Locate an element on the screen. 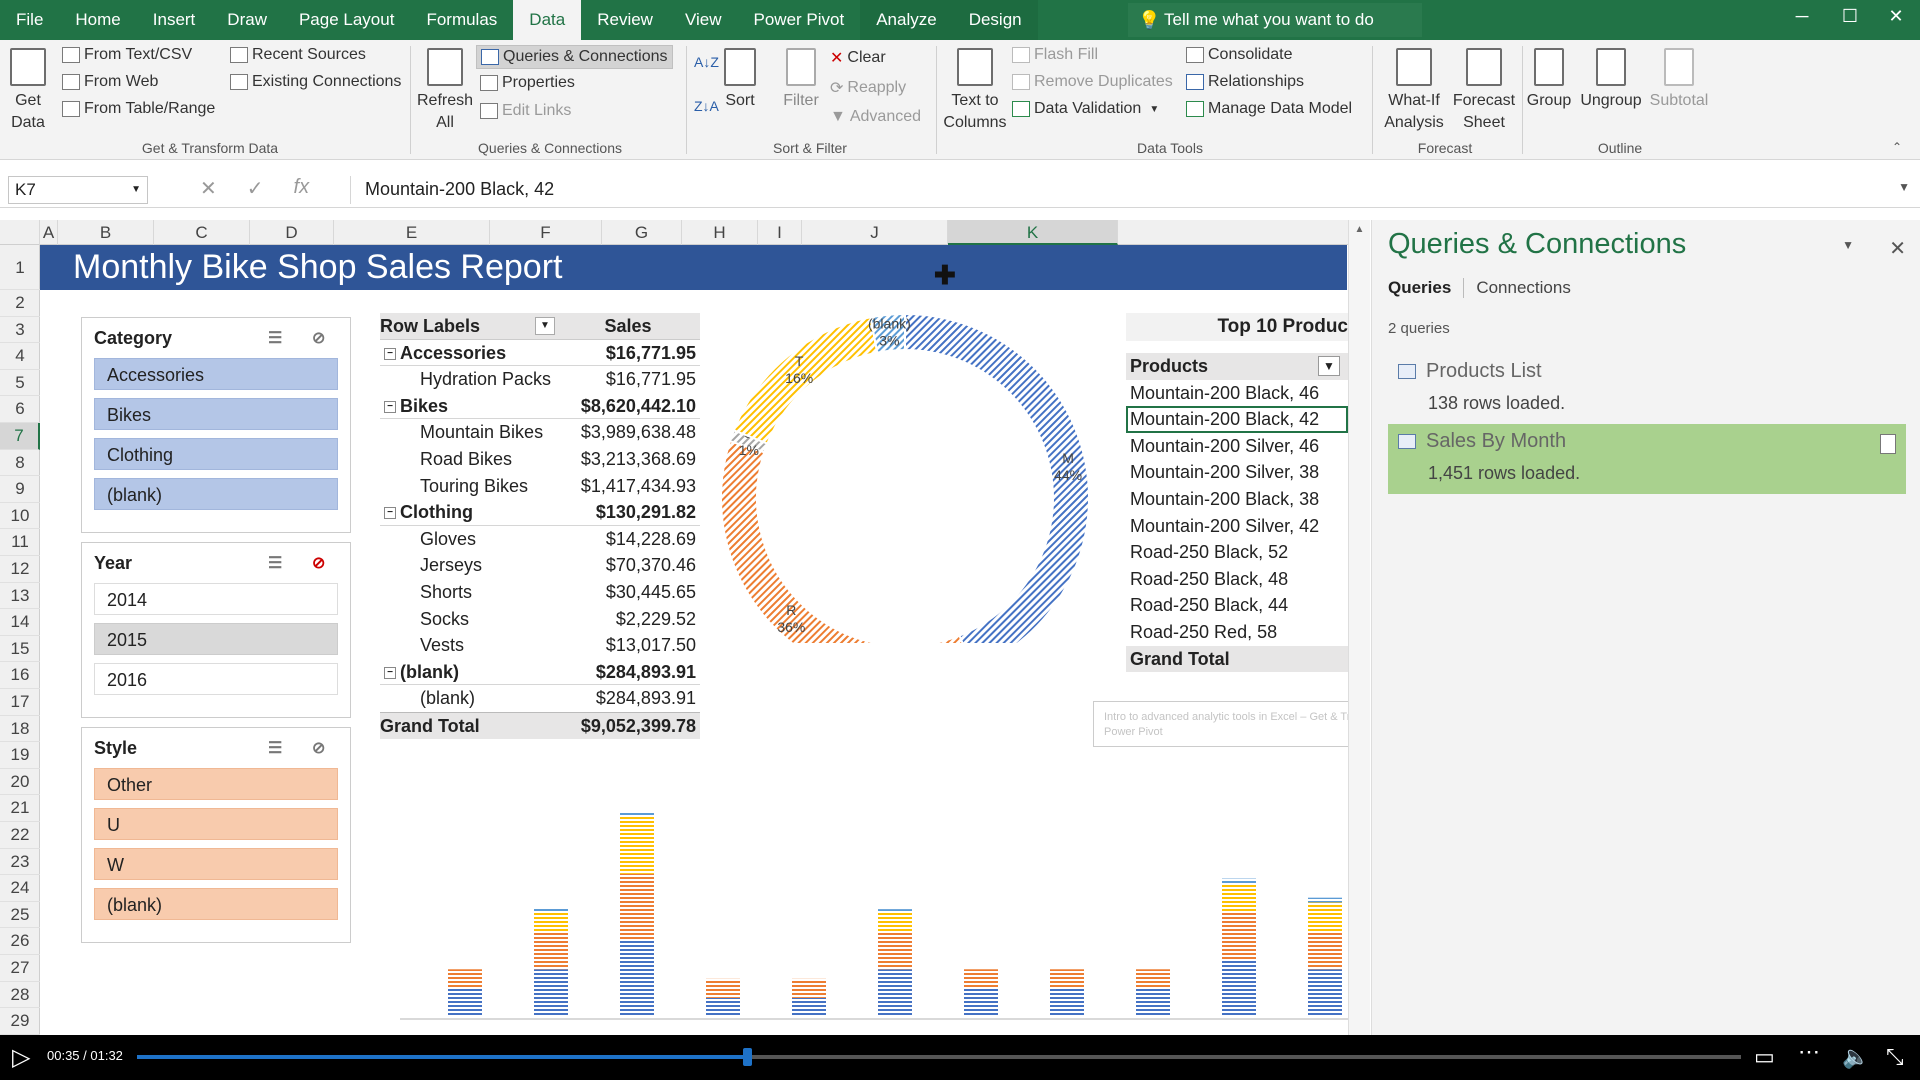 This screenshot has width=1920, height=1080. vertical-scrollbar: ▲ is located at coordinates (1359, 627).